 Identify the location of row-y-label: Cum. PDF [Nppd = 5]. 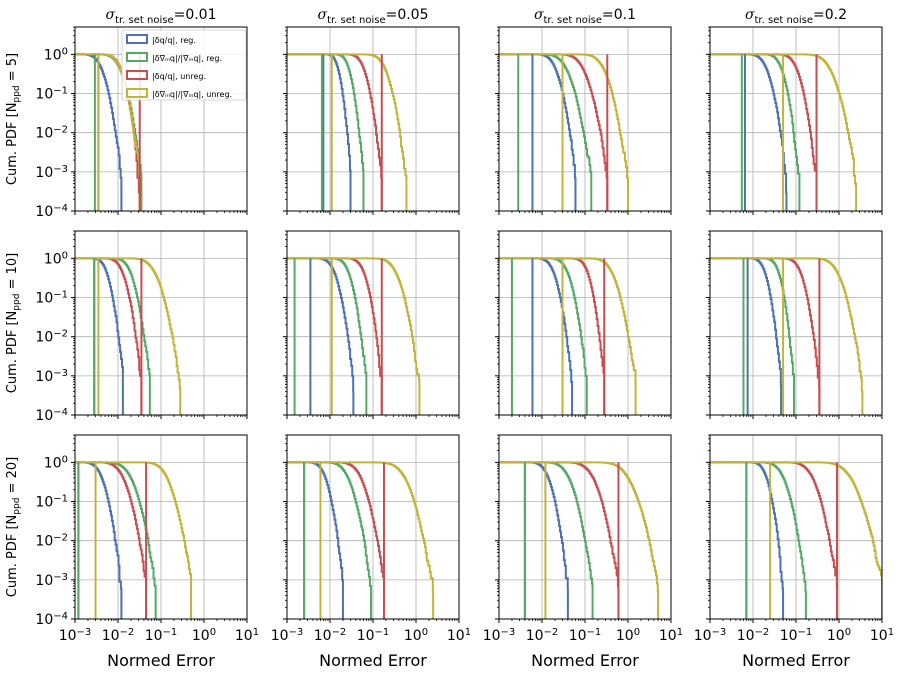
(13, 119).